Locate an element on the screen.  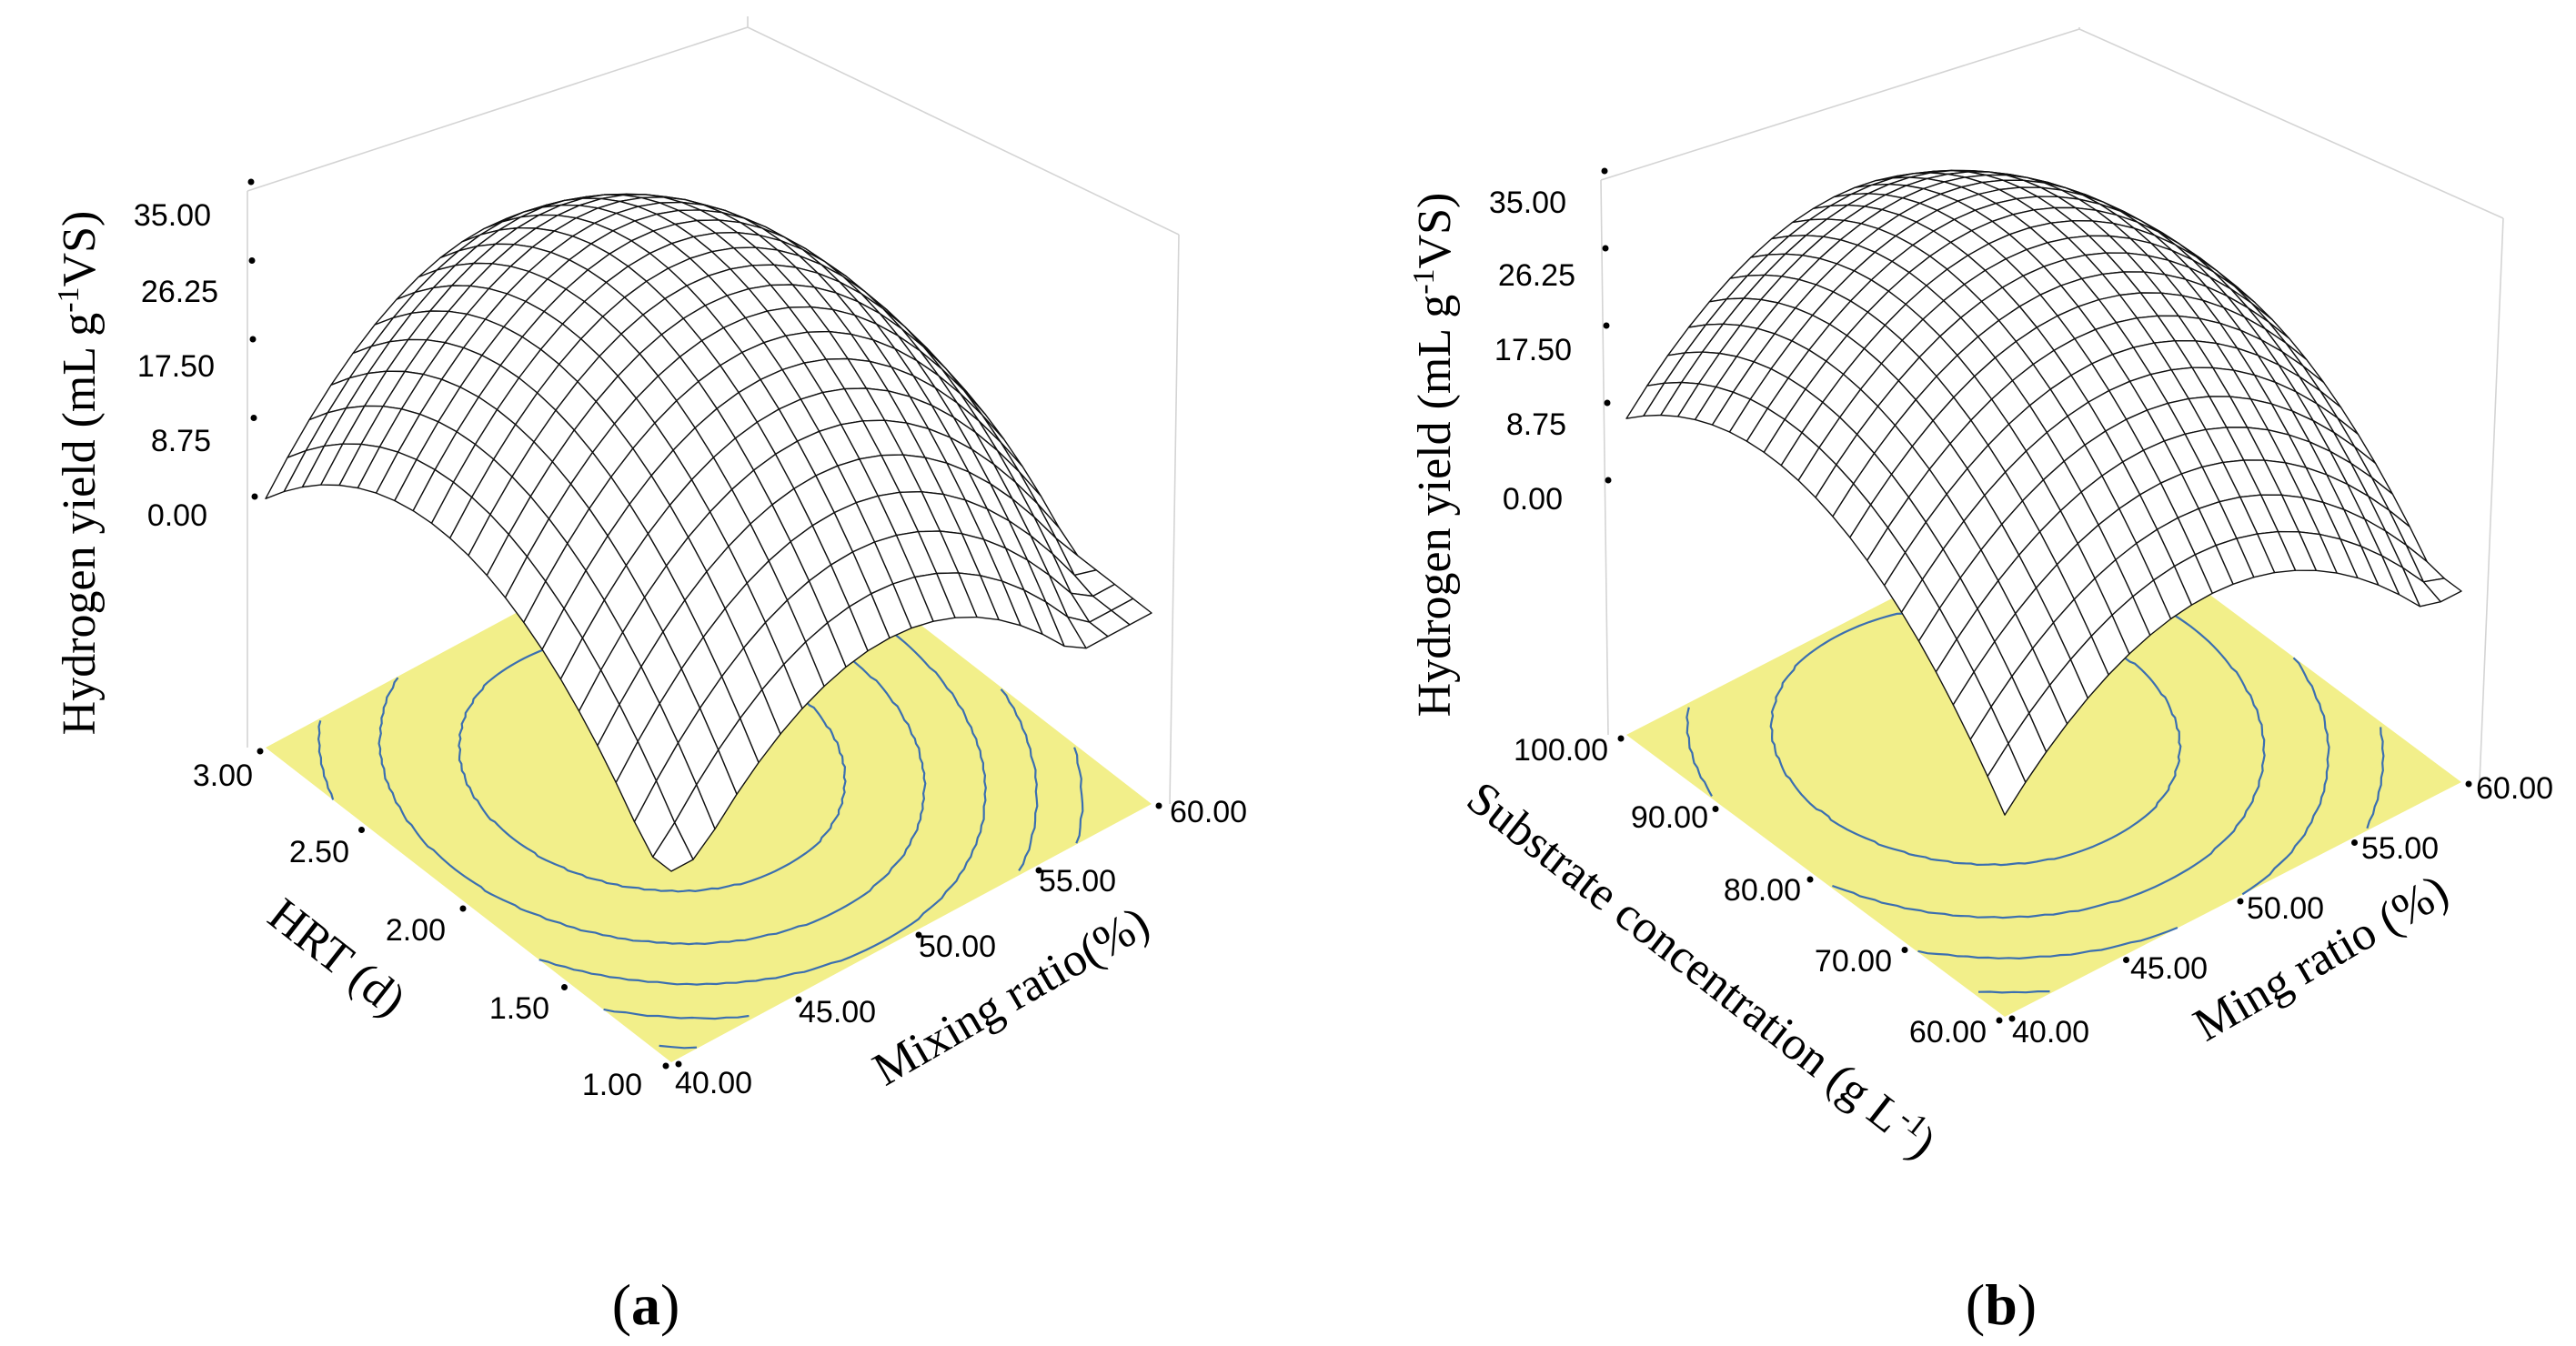
b-x-tick-0: 40.00 is located at coordinates (2050, 1033).